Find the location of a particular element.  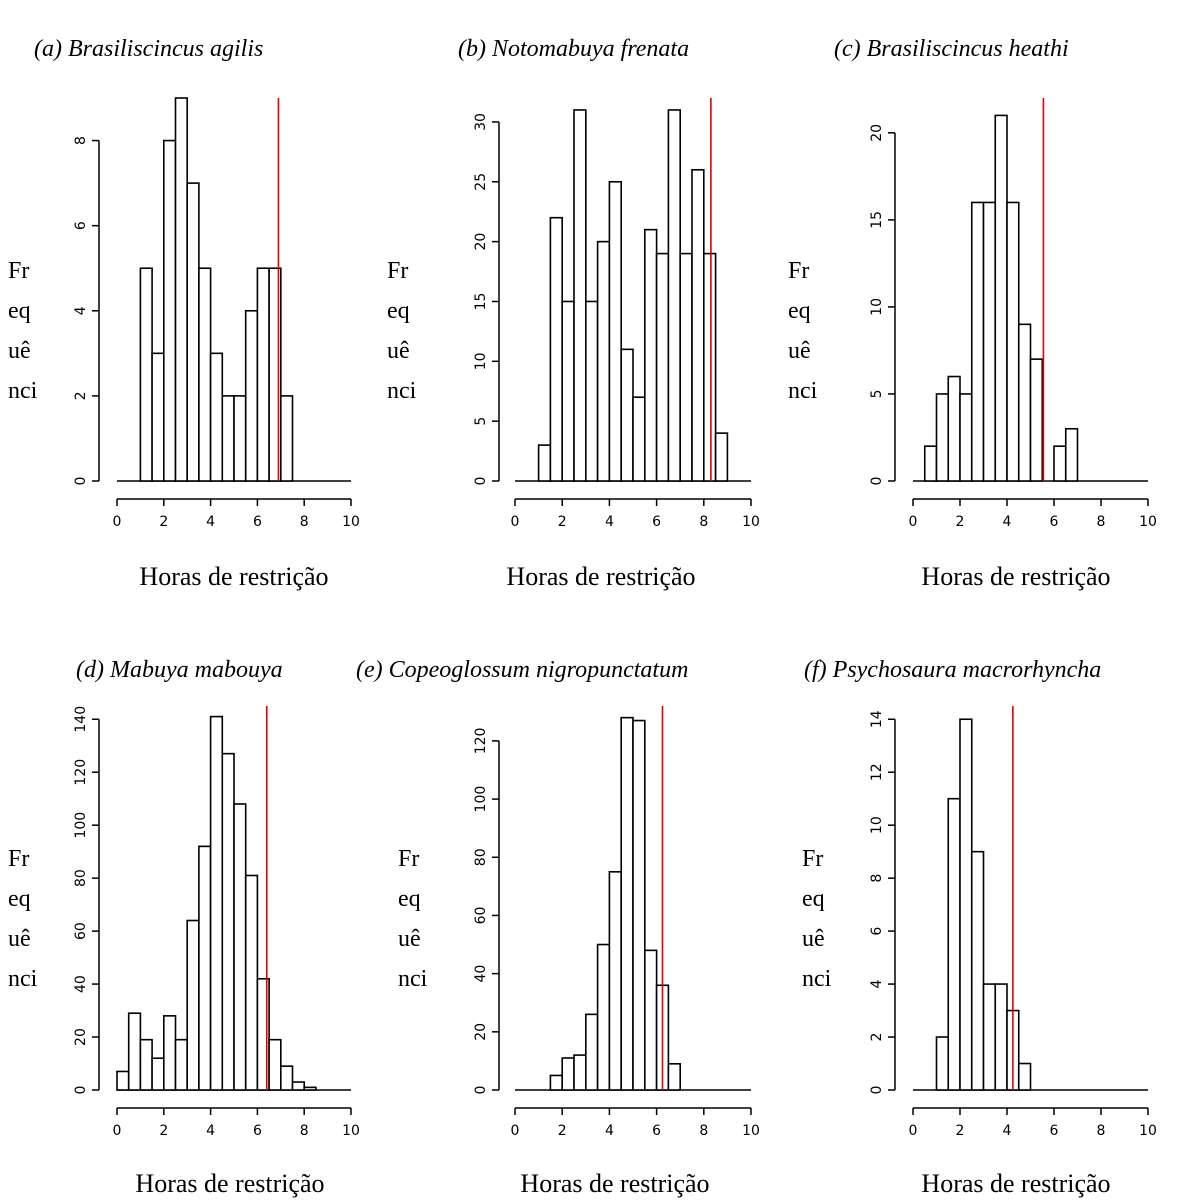

y-tick-label: 30 is located at coordinates (481, 122).